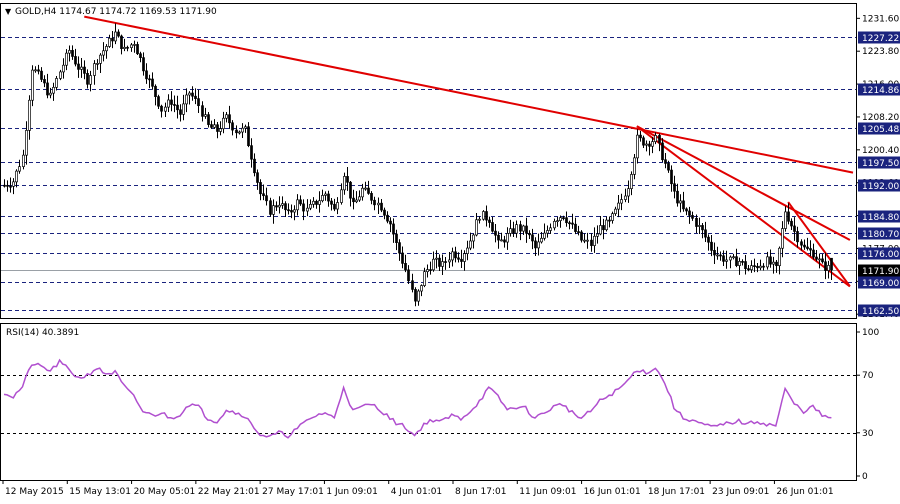  I want to click on rsi-levels, so click(428, 404).